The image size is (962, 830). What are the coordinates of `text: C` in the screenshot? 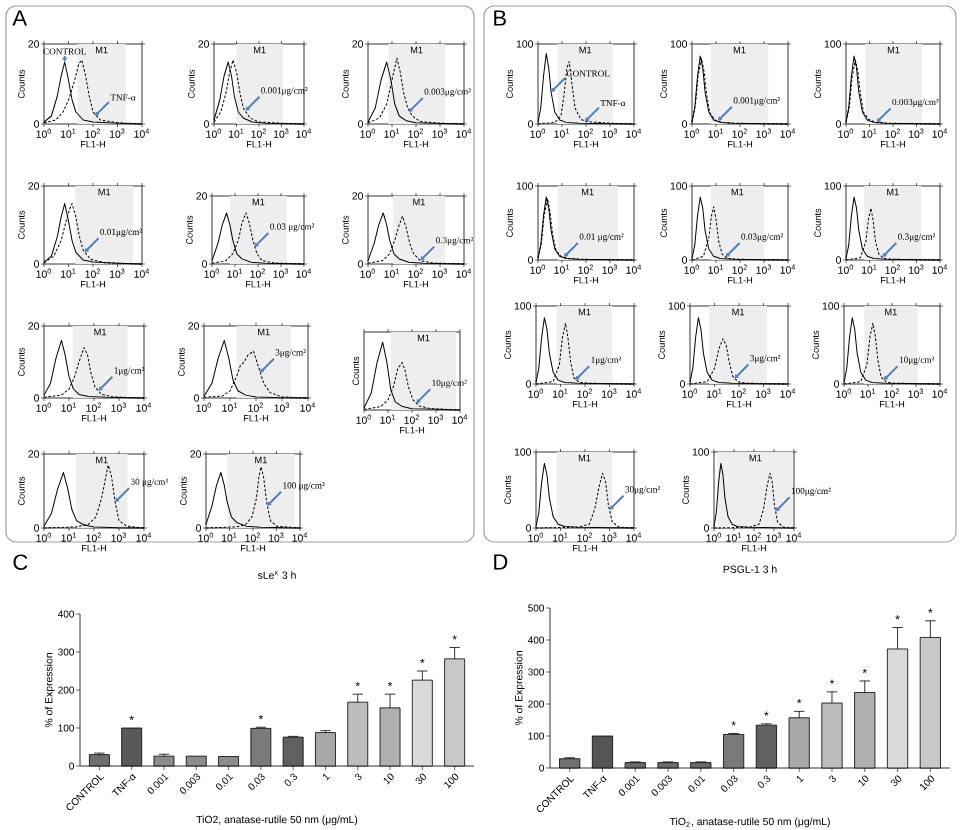 It's located at (20, 562).